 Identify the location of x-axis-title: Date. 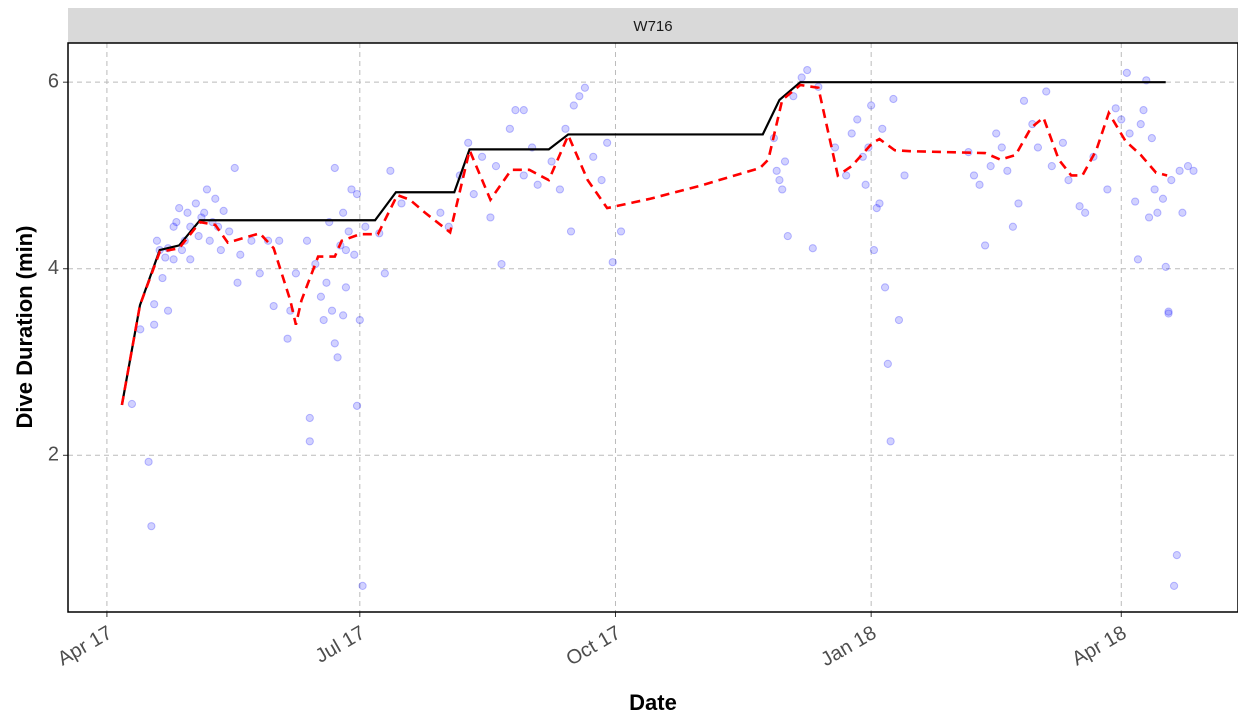
(653, 702).